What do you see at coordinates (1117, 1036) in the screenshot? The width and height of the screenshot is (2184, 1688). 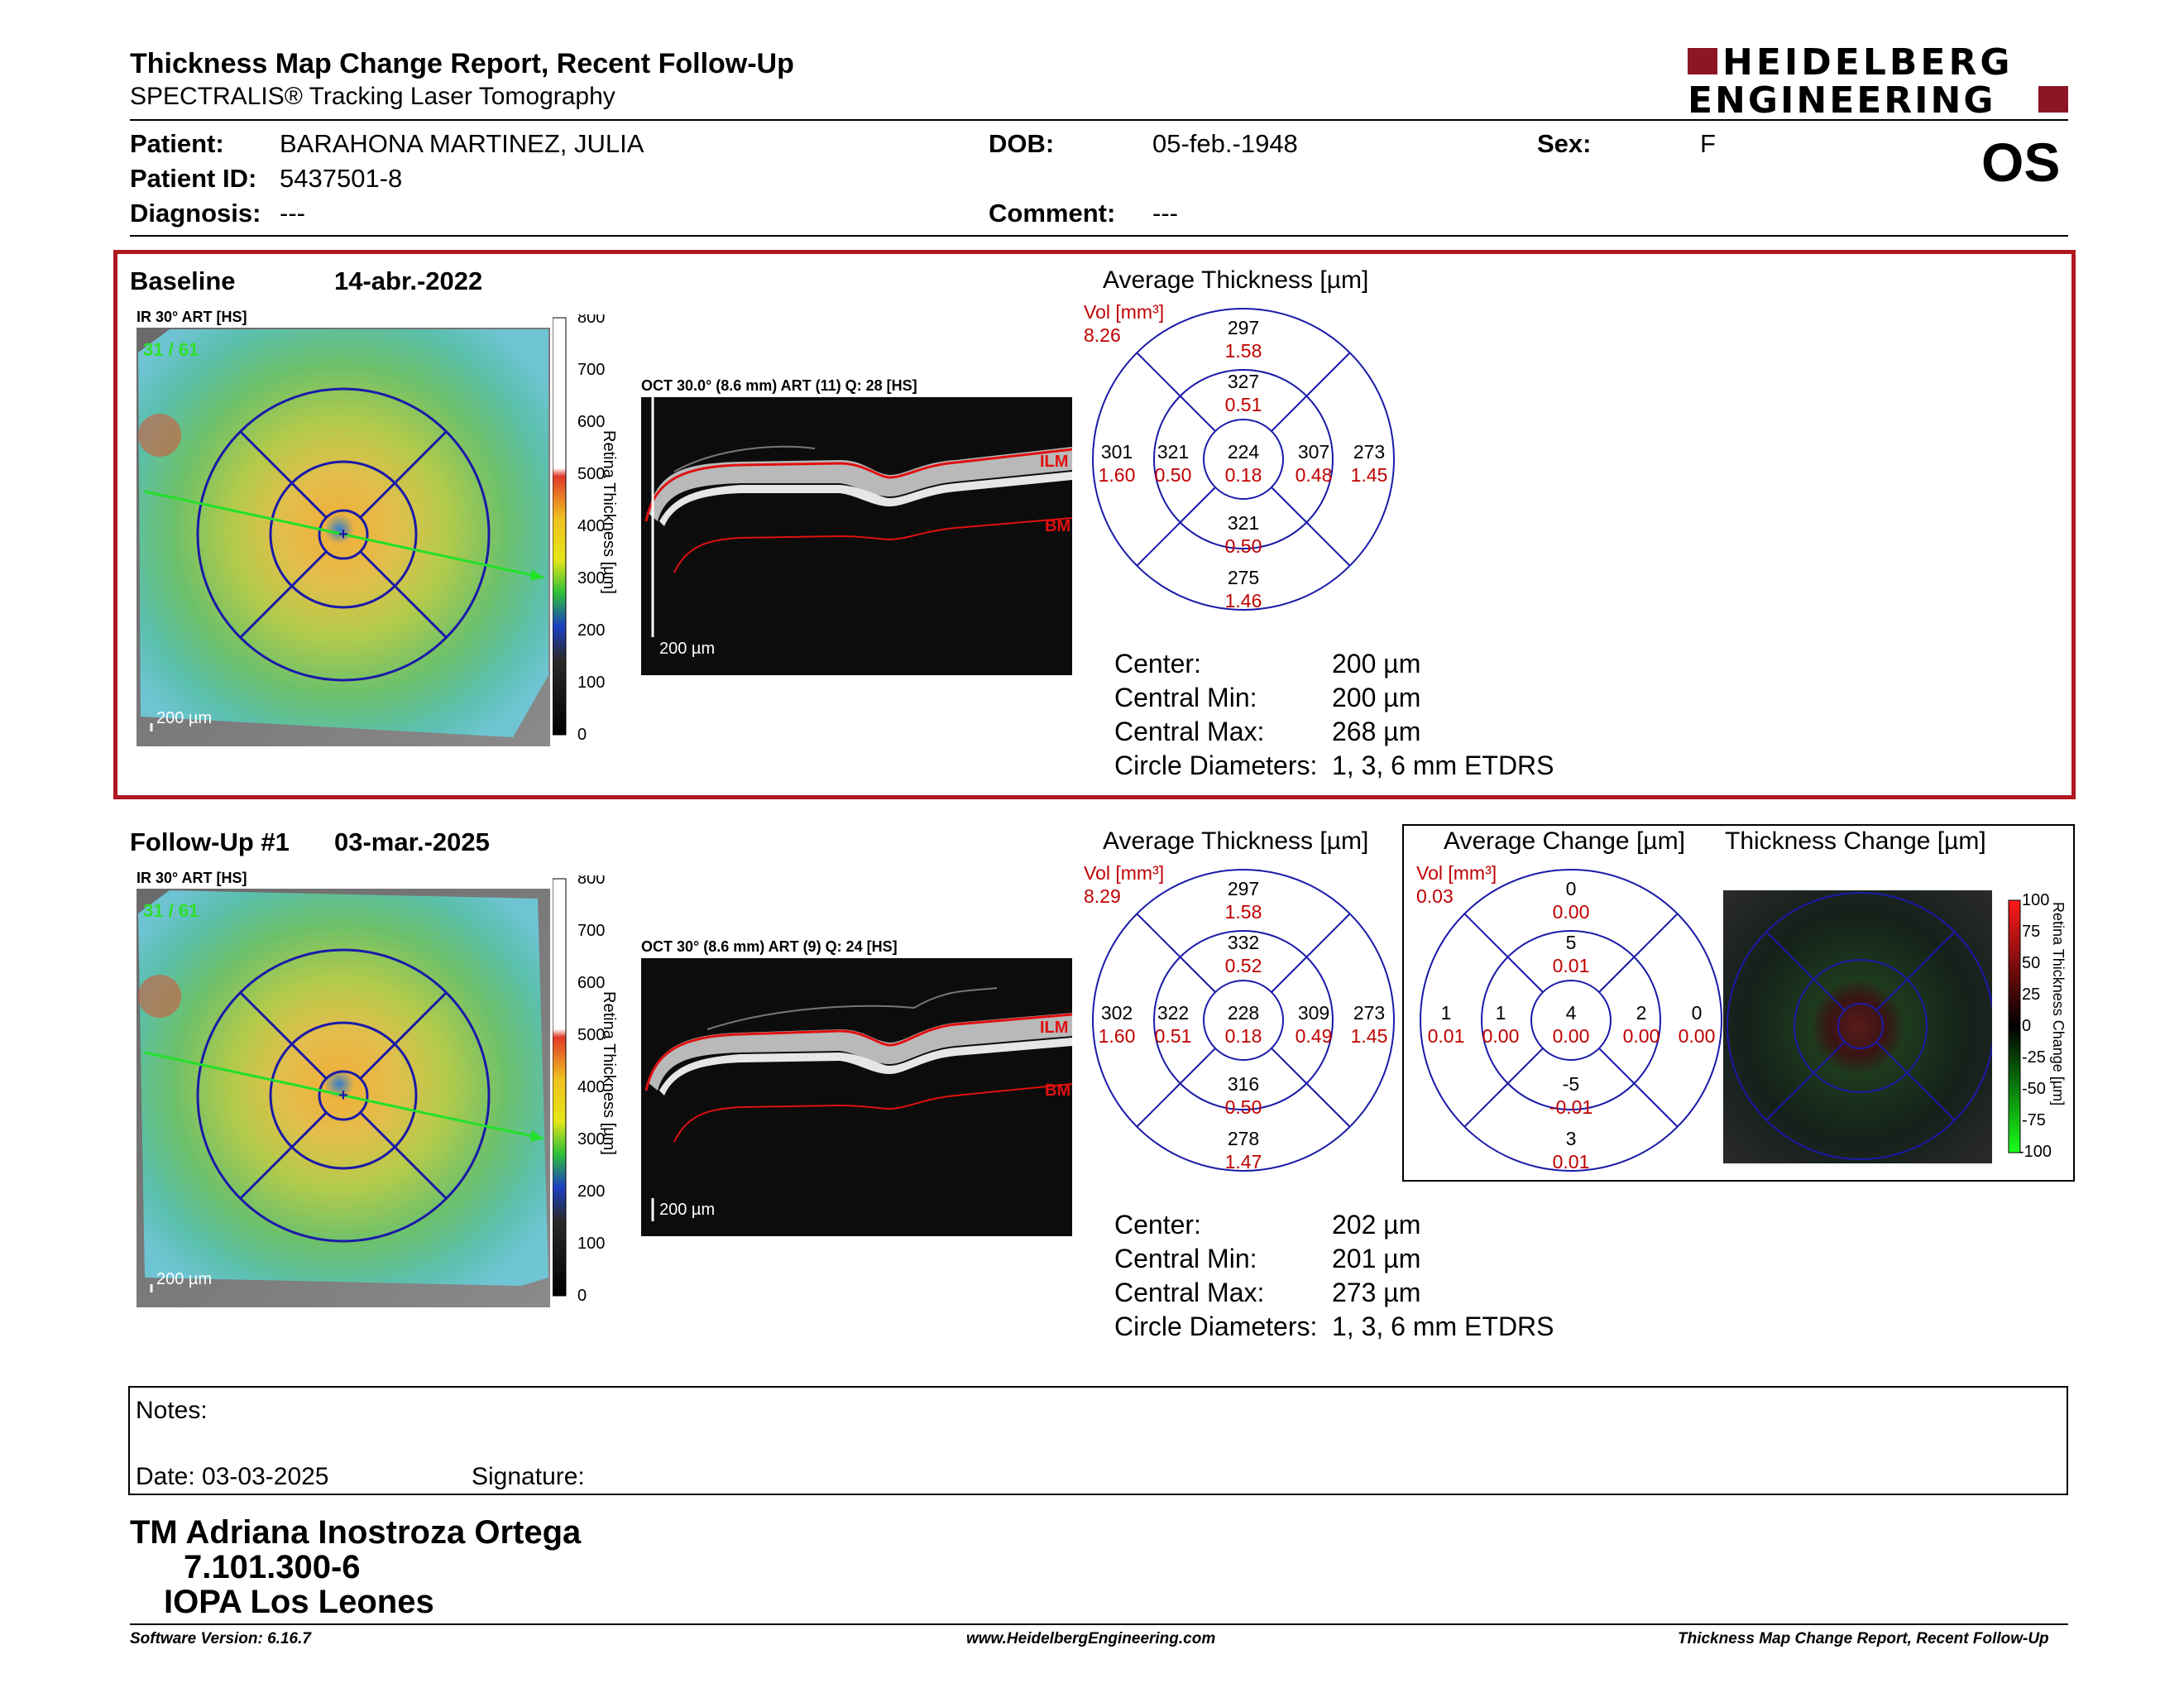 I see `sector-outer-nas-vol: 1.60` at bounding box center [1117, 1036].